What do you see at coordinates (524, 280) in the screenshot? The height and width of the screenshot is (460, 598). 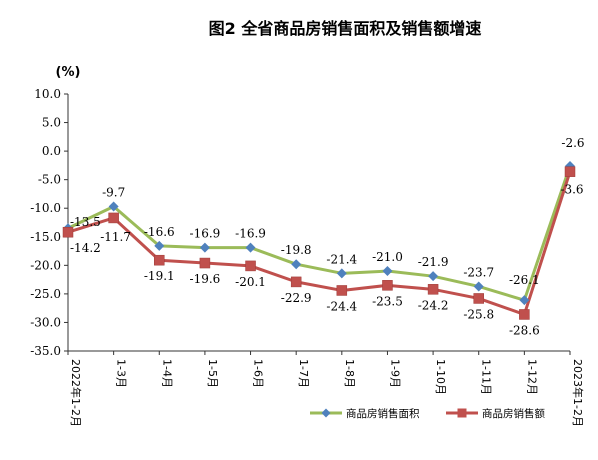 I see `data-label-series-1: -26.1` at bounding box center [524, 280].